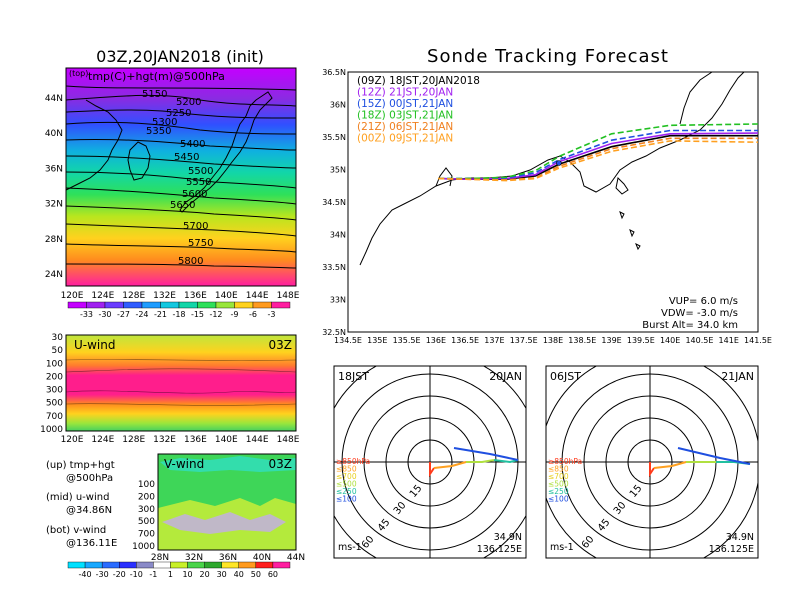 Image resolution: width=792 pixels, height=612 pixels. Describe the element at coordinates (54, 377) in the screenshot. I see `pressure-tick-label: 200` at that location.